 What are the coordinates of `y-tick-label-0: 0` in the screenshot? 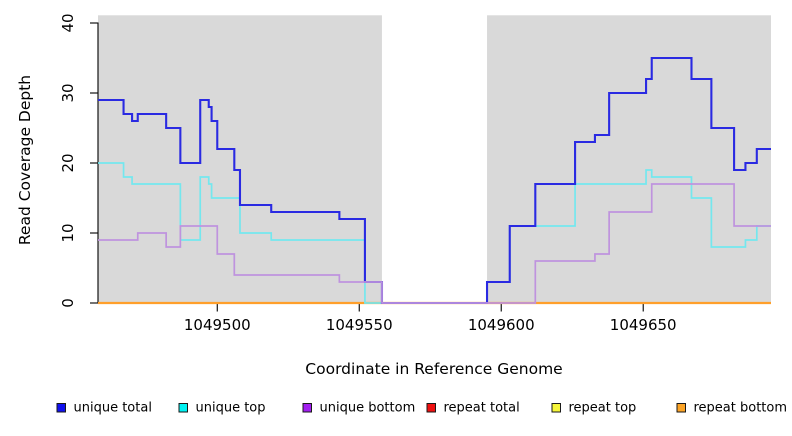 It's located at (68, 303).